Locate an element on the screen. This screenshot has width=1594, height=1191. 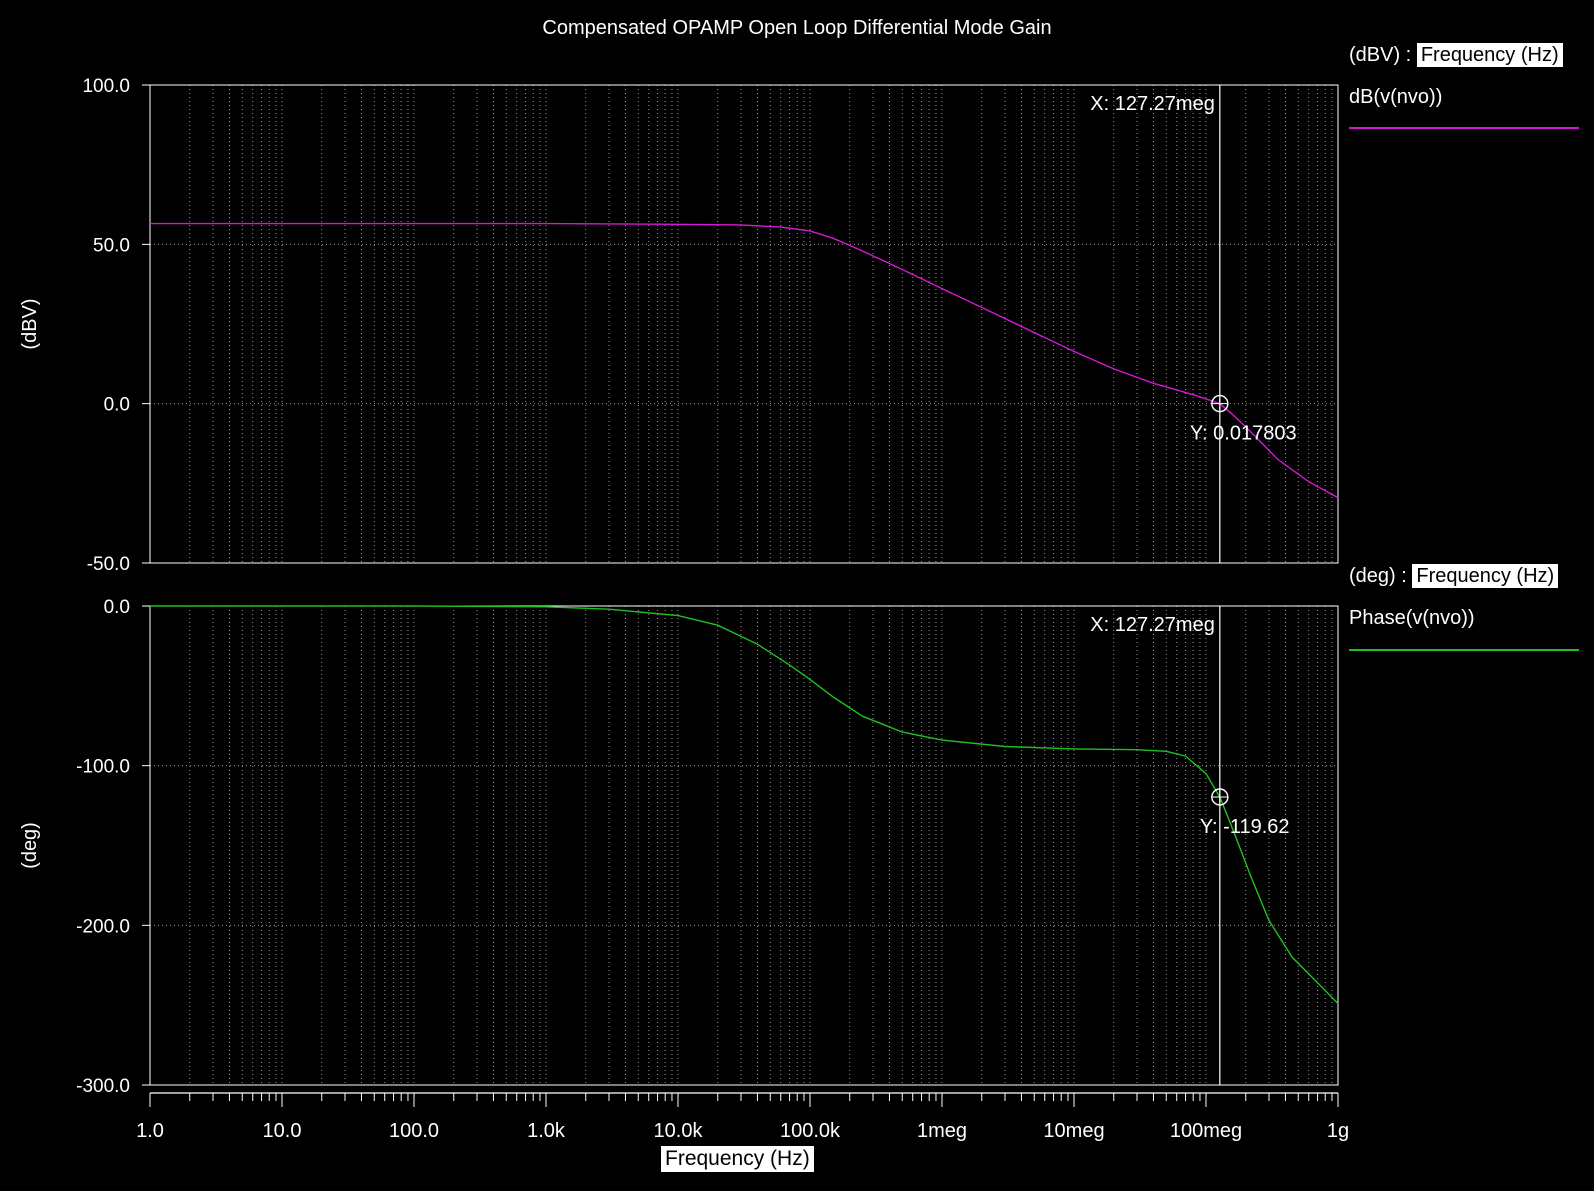
cursor-y-readout: Y: 0.017803 is located at coordinates (1243, 434).